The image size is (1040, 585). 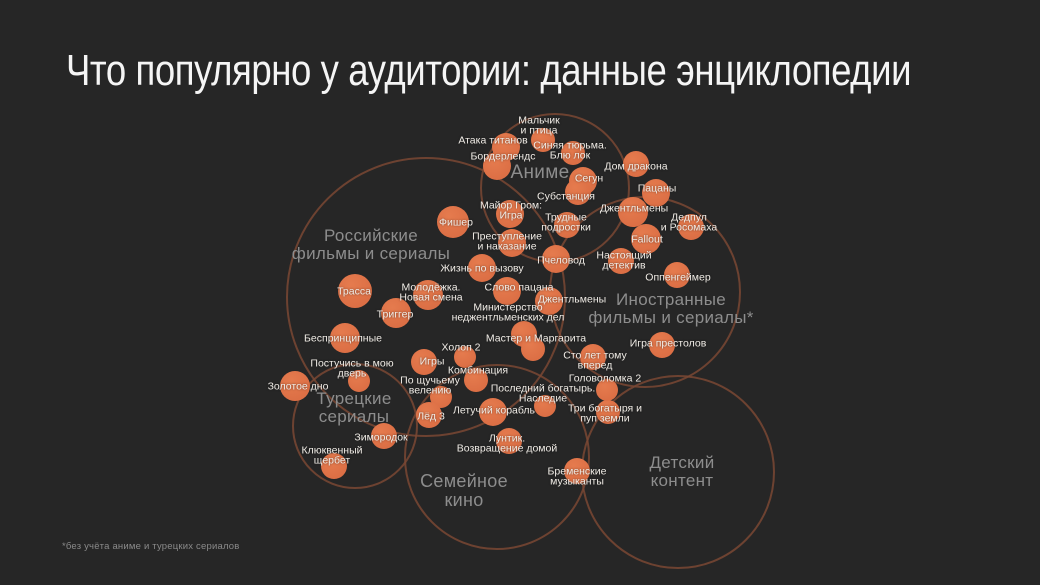 What do you see at coordinates (540, 173) in the screenshot?
I see `category-label: Аниме` at bounding box center [540, 173].